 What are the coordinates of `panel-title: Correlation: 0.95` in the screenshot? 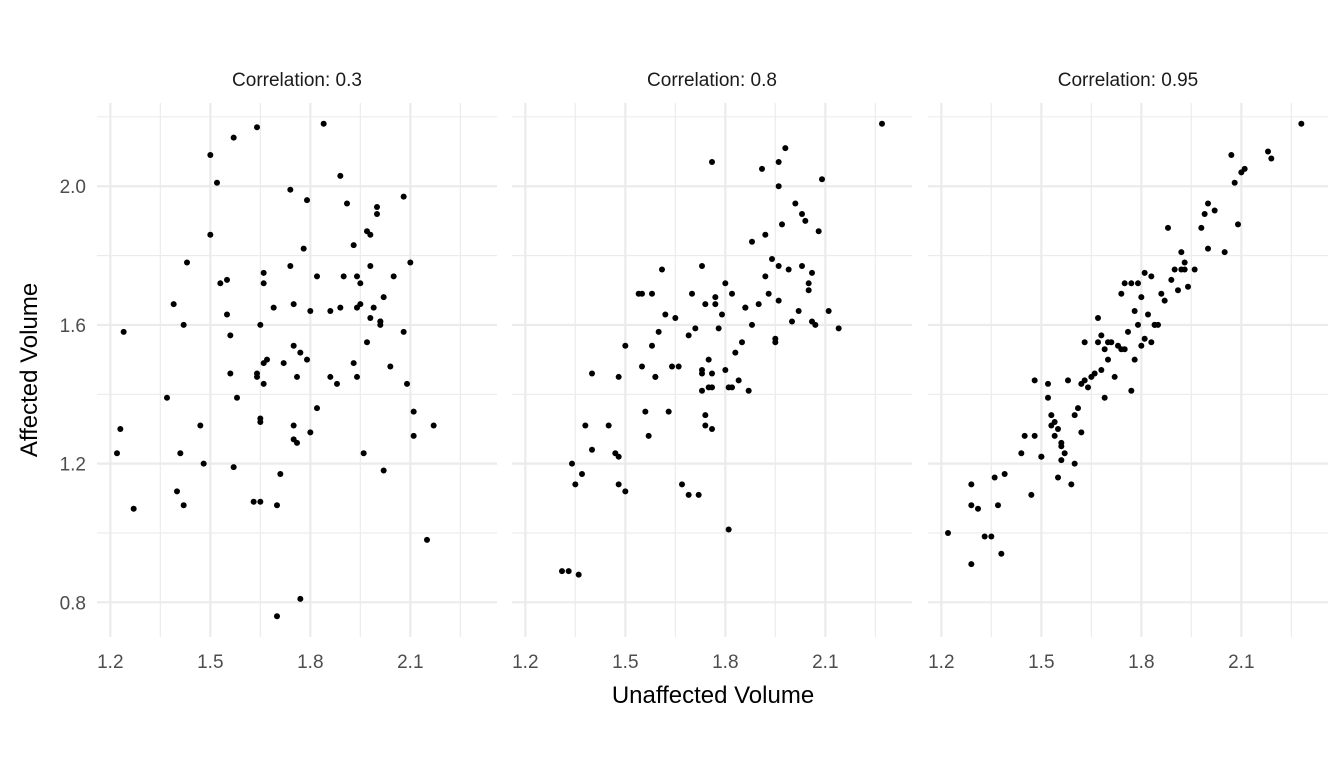 It's located at (1128, 80).